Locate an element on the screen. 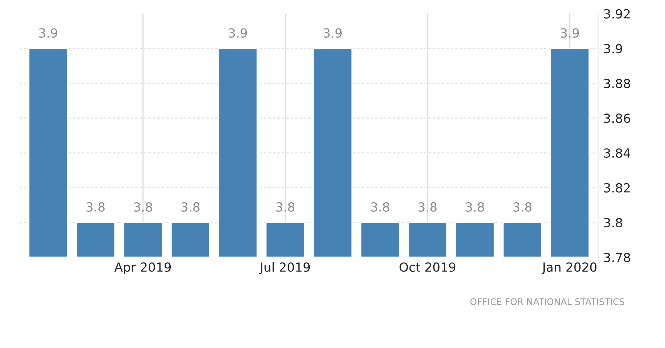 The width and height of the screenshot is (665, 348). y-tick-label: 3.88 is located at coordinates (617, 83).